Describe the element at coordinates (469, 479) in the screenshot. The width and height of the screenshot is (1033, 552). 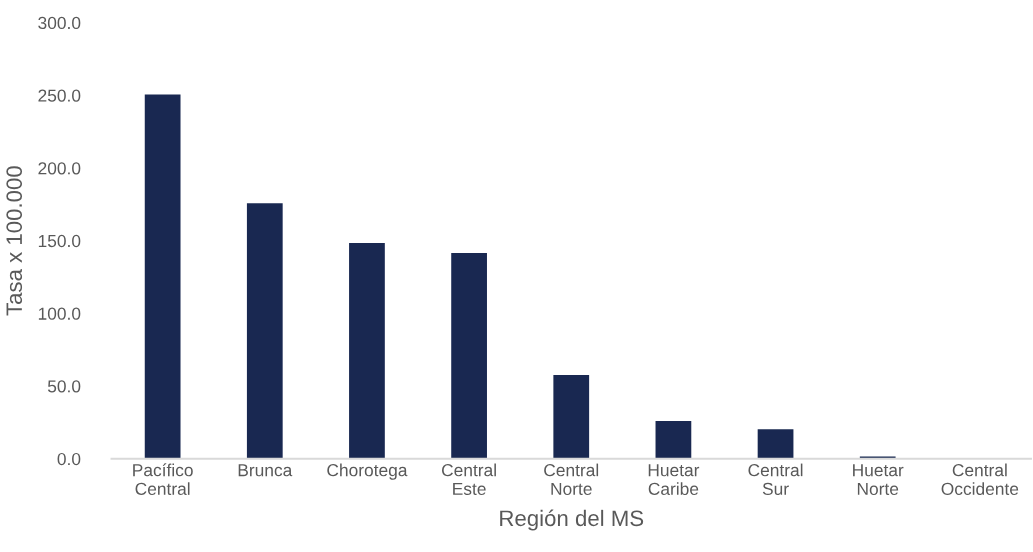
I see `x-tick-label: Central Este` at that location.